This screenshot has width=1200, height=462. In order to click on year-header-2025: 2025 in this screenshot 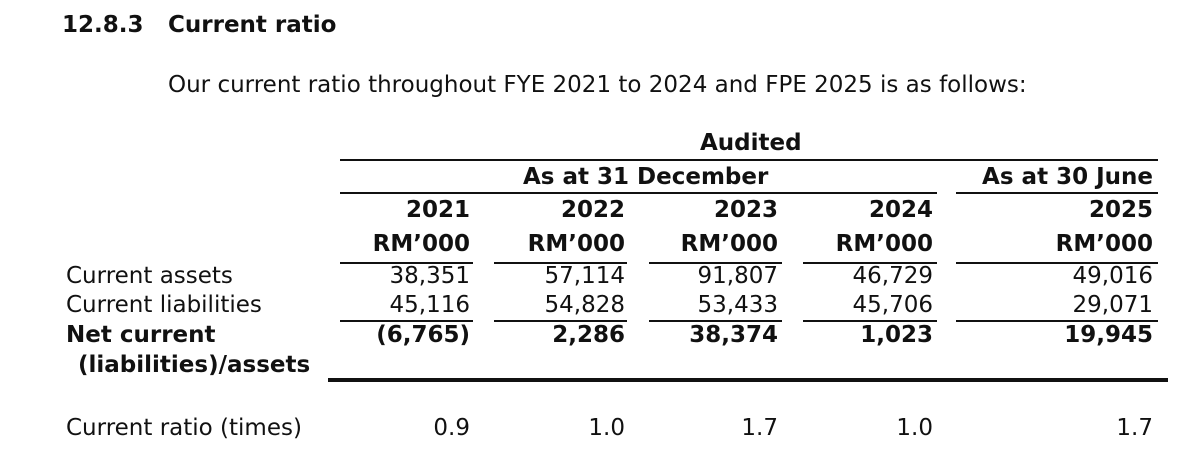, I will do `click(1120, 210)`.